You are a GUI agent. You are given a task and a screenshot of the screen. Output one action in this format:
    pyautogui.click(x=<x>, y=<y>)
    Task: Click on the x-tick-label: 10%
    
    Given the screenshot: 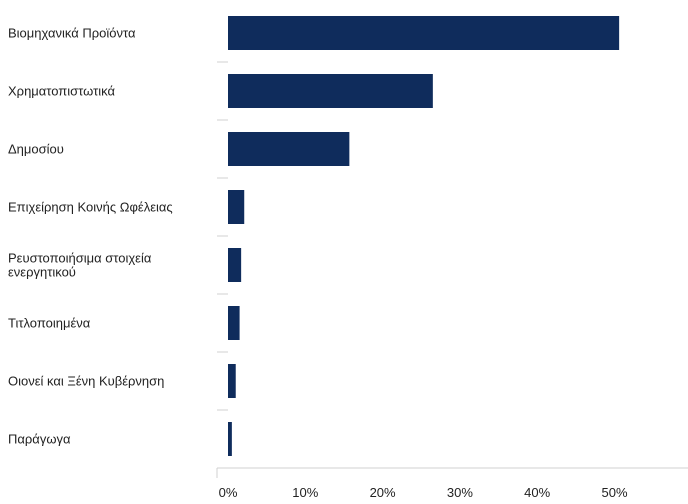 What is the action you would take?
    pyautogui.click(x=305, y=492)
    